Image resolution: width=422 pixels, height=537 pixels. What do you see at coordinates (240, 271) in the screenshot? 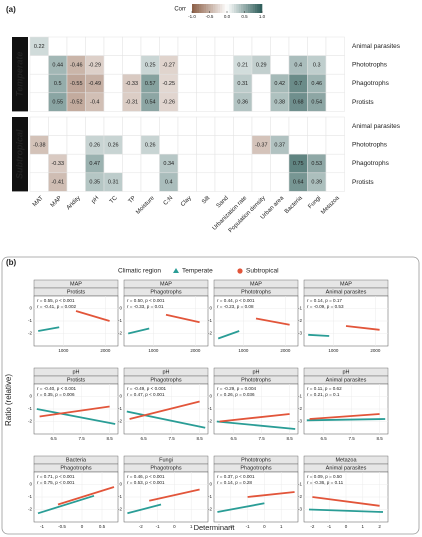
I see `legend-marker` at bounding box center [240, 271].